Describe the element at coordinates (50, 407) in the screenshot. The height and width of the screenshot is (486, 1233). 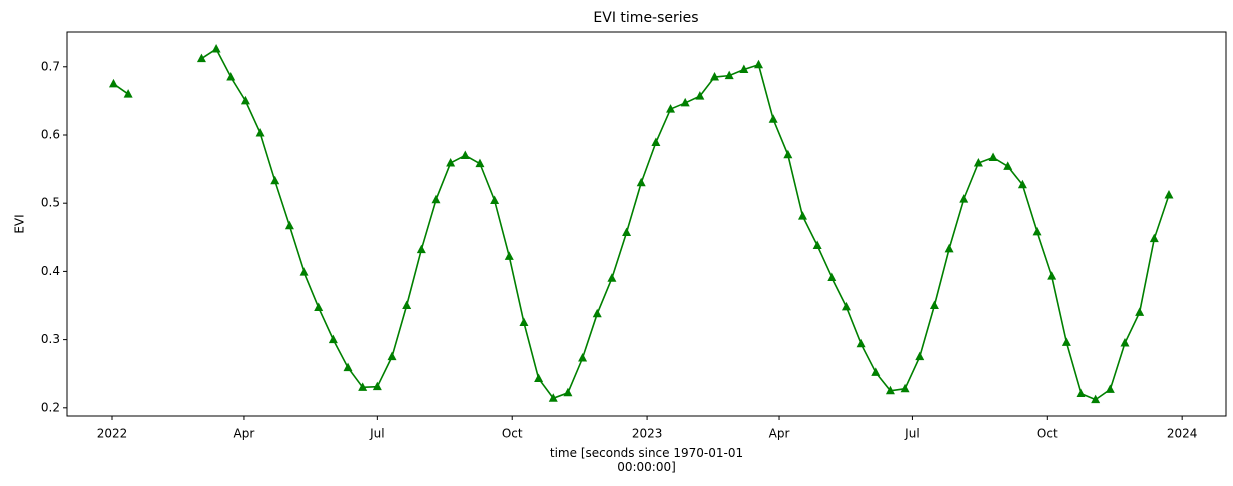
I see `y-tick-label: 0.2` at that location.